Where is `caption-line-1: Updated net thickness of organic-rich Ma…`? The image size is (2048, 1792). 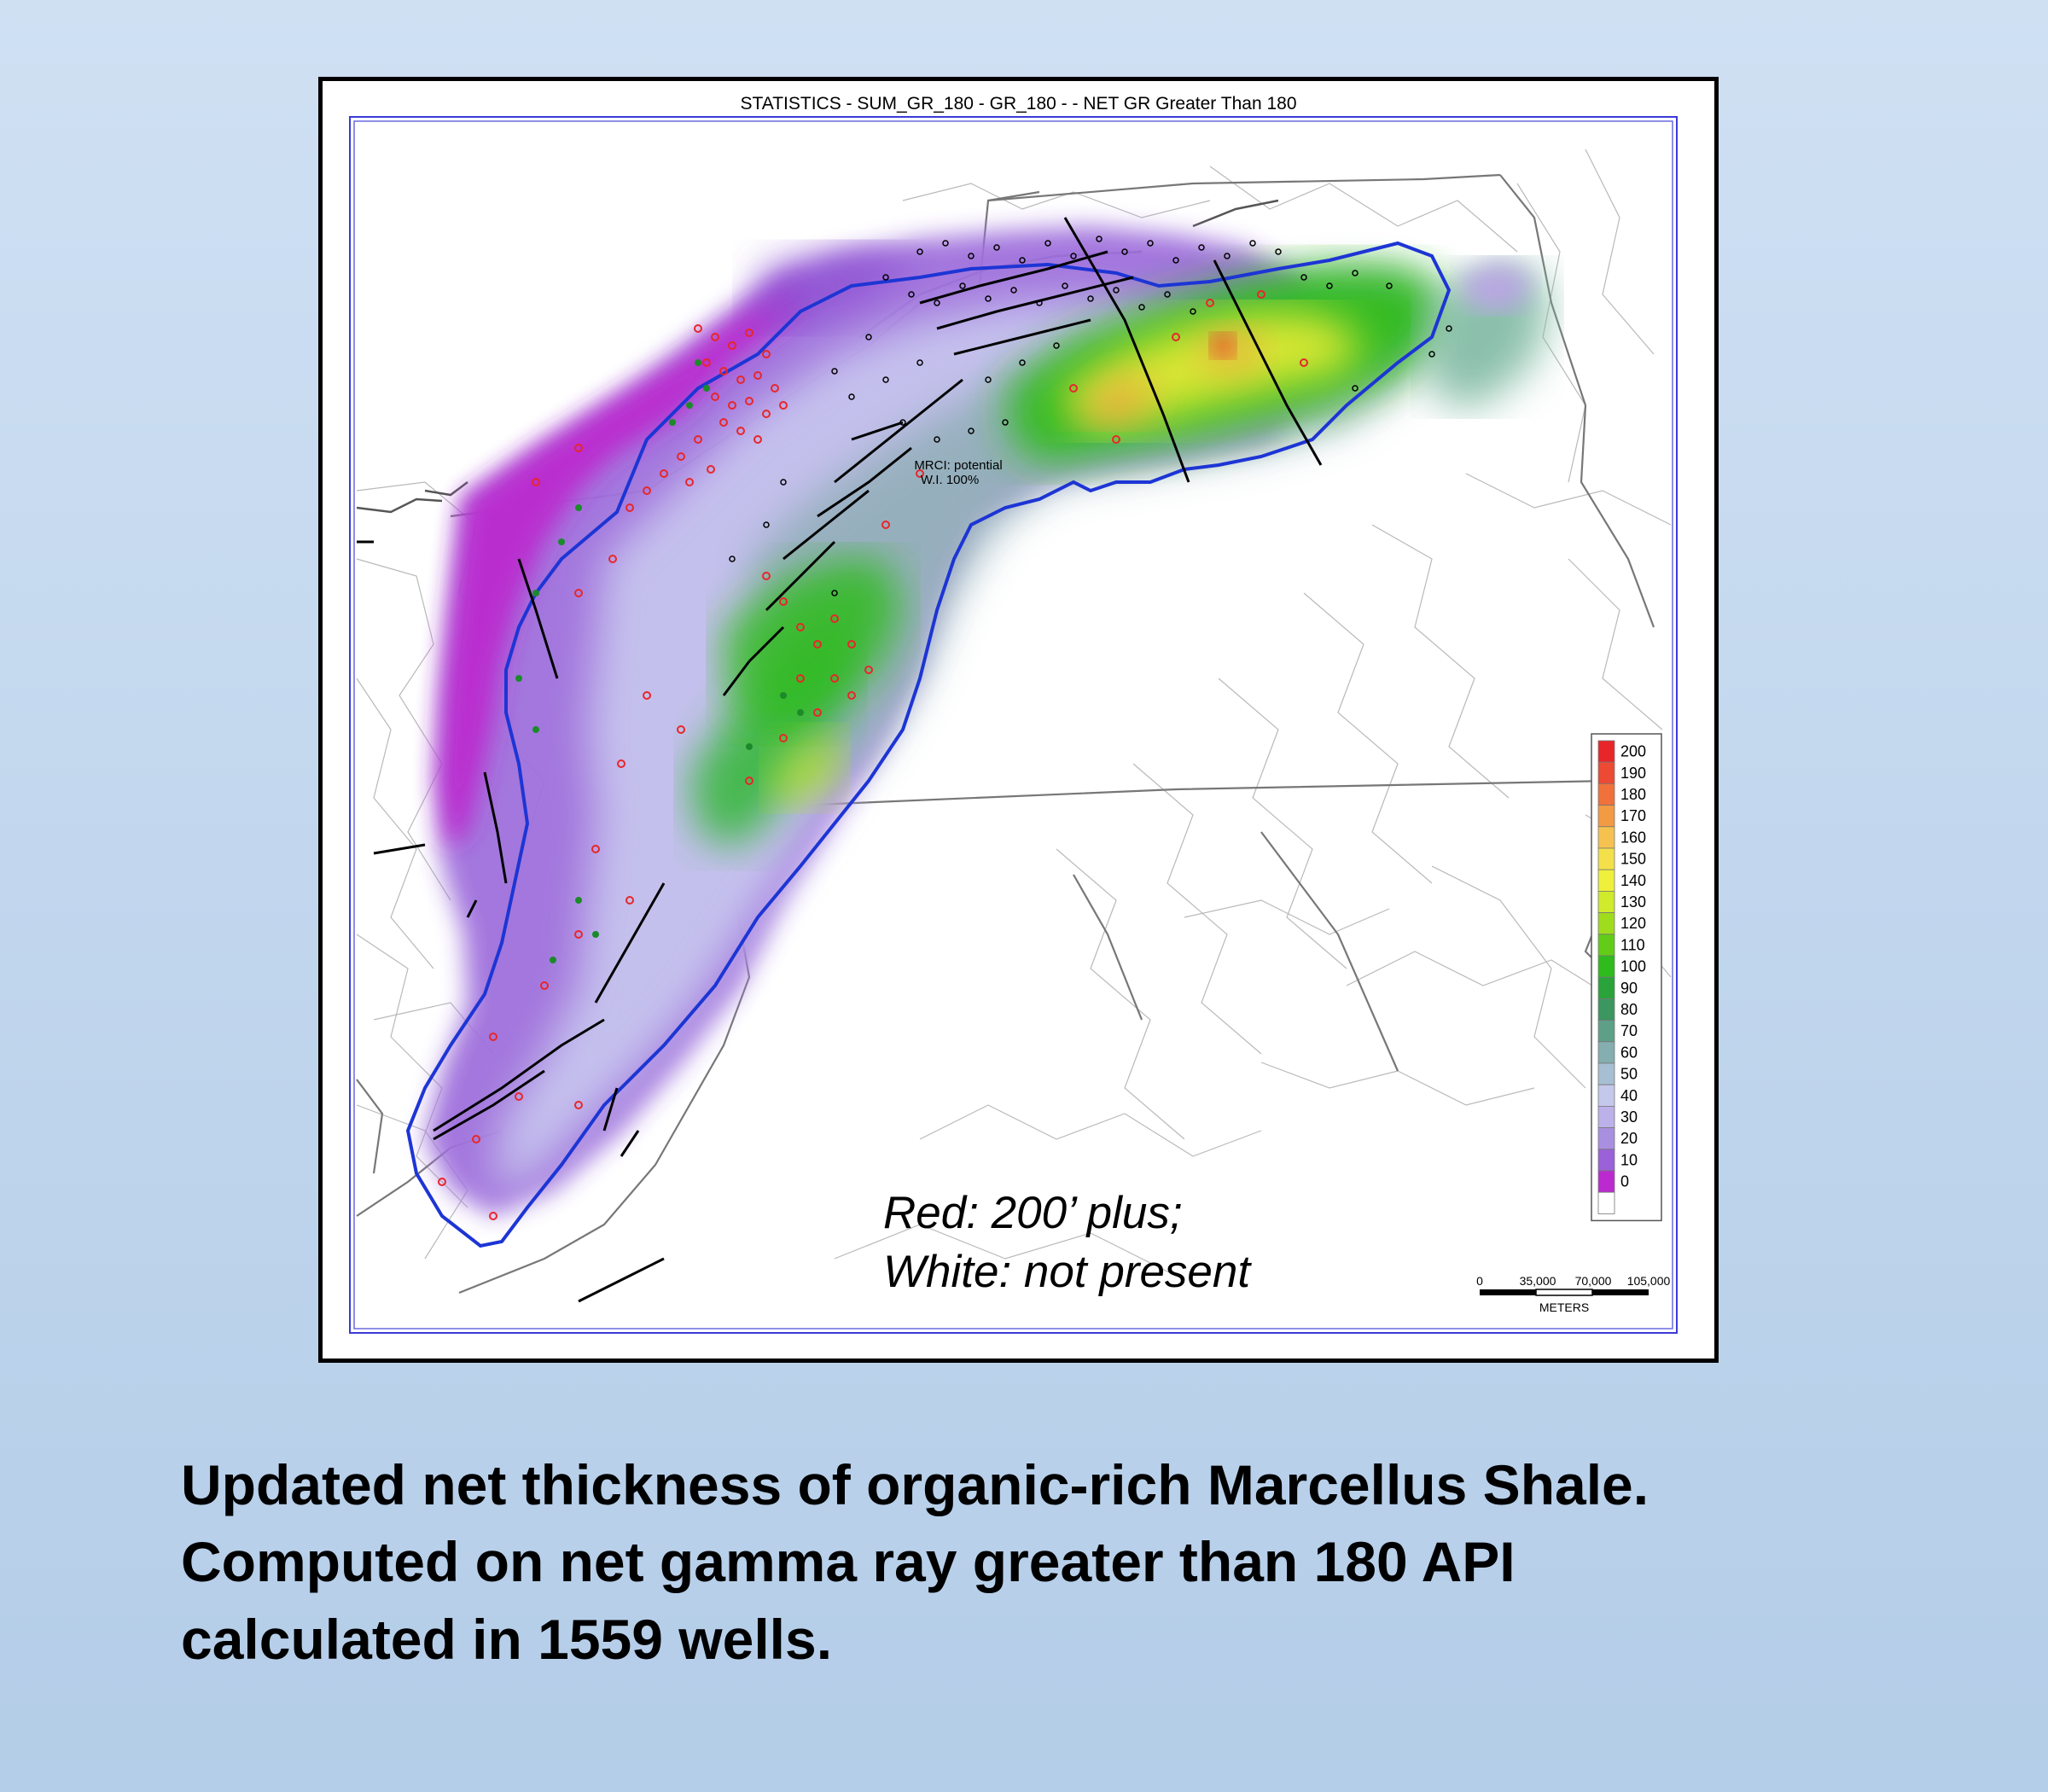 caption-line-1: Updated net thickness of organic-rich Ma… is located at coordinates (915, 1484).